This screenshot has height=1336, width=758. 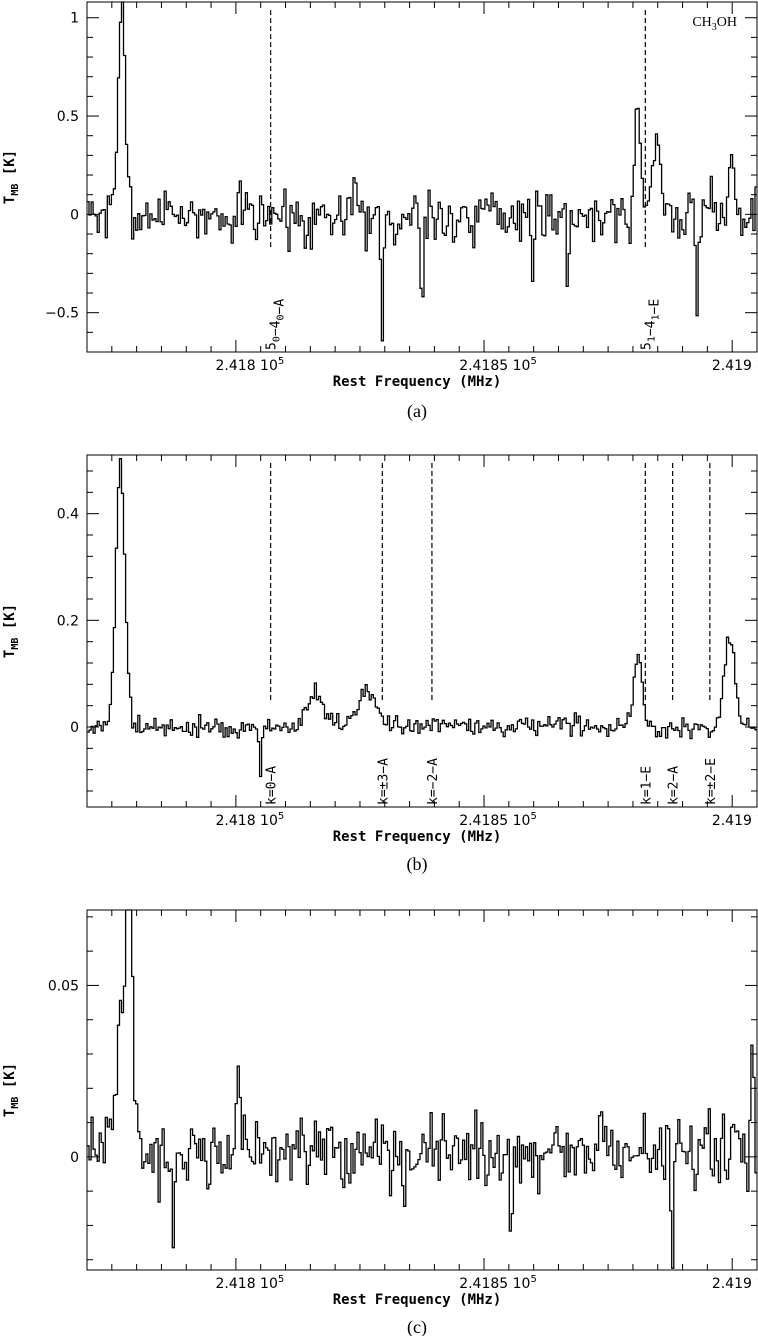 I want to click on line-label: k=±3−A, so click(x=383, y=781).